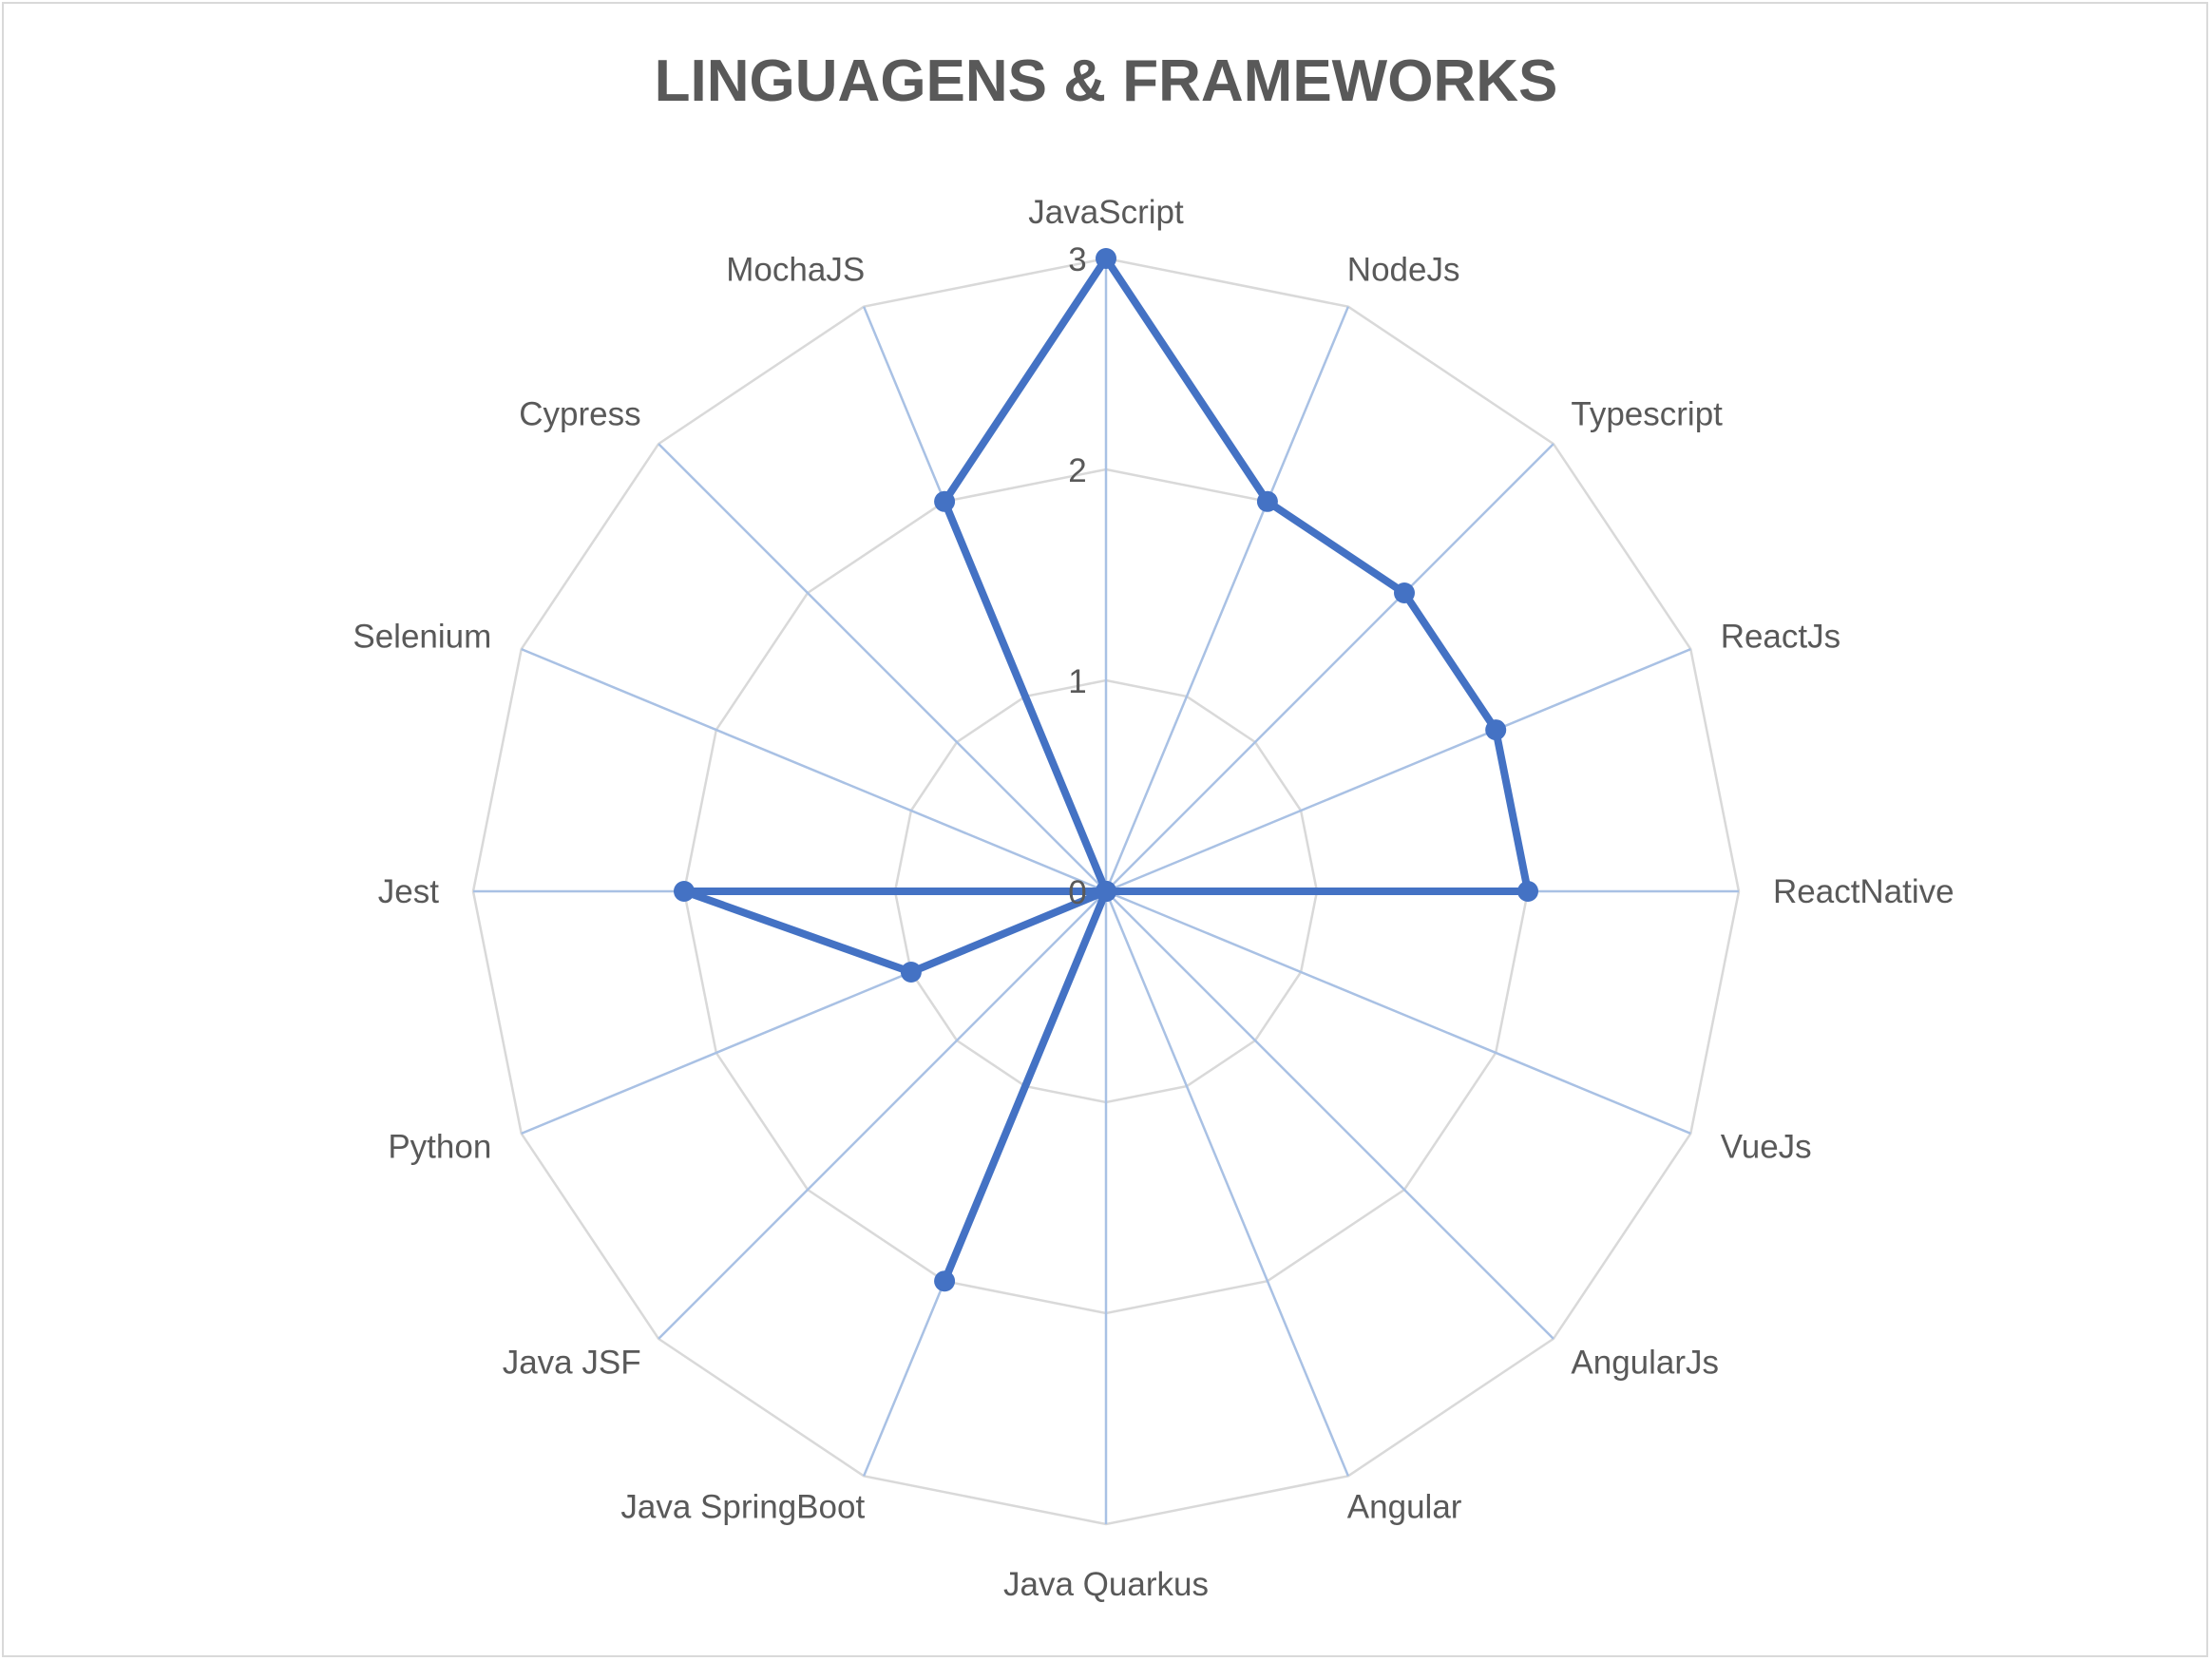 This screenshot has height=1661, width=2212. Describe the element at coordinates (1106, 892) in the screenshot. I see `data-point-cypress` at that location.